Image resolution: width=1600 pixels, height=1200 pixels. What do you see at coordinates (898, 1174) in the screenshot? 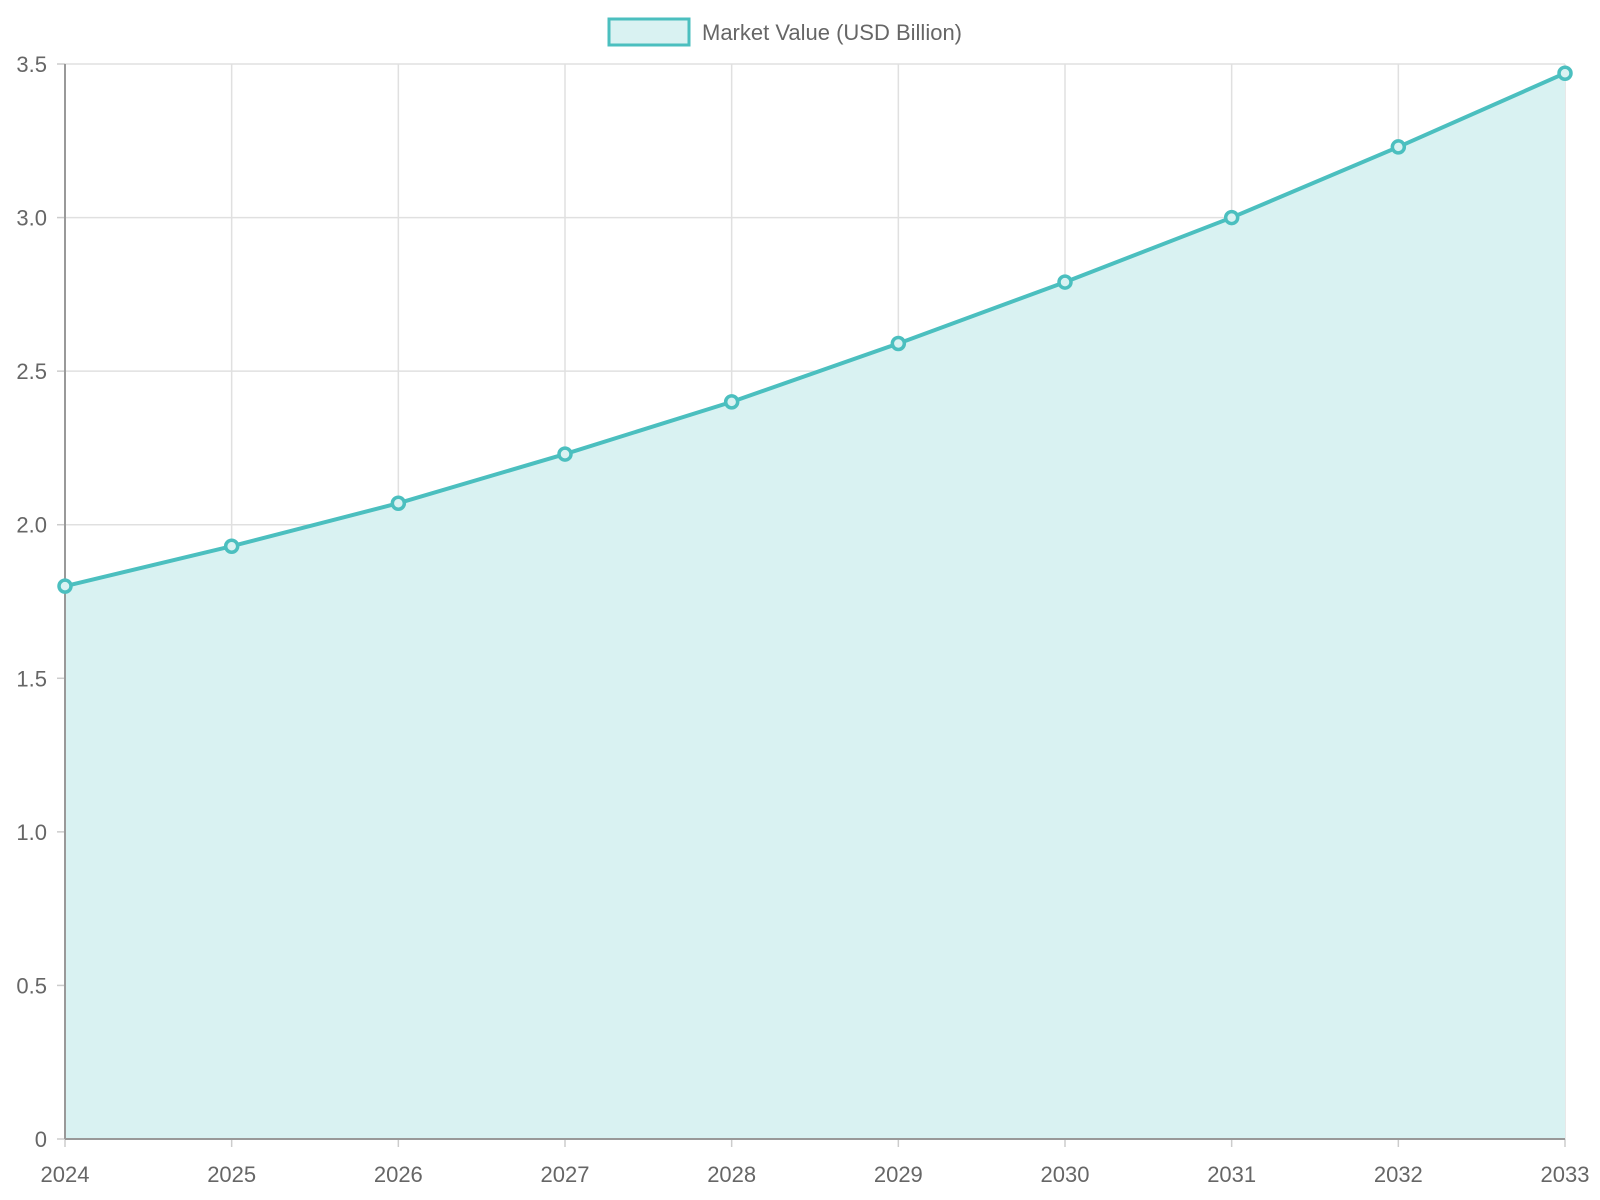
I see `x-tick-label: 2029` at bounding box center [898, 1174].